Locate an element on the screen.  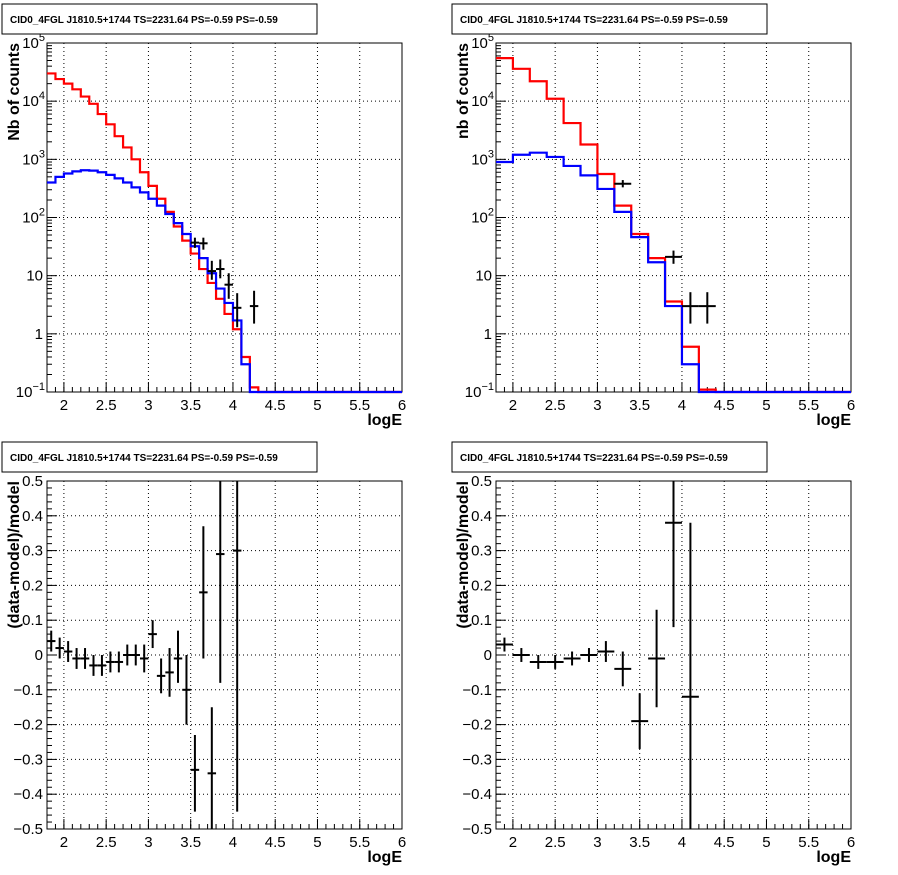
y-tick-label: −0.1 is located at coordinates (477, 690).